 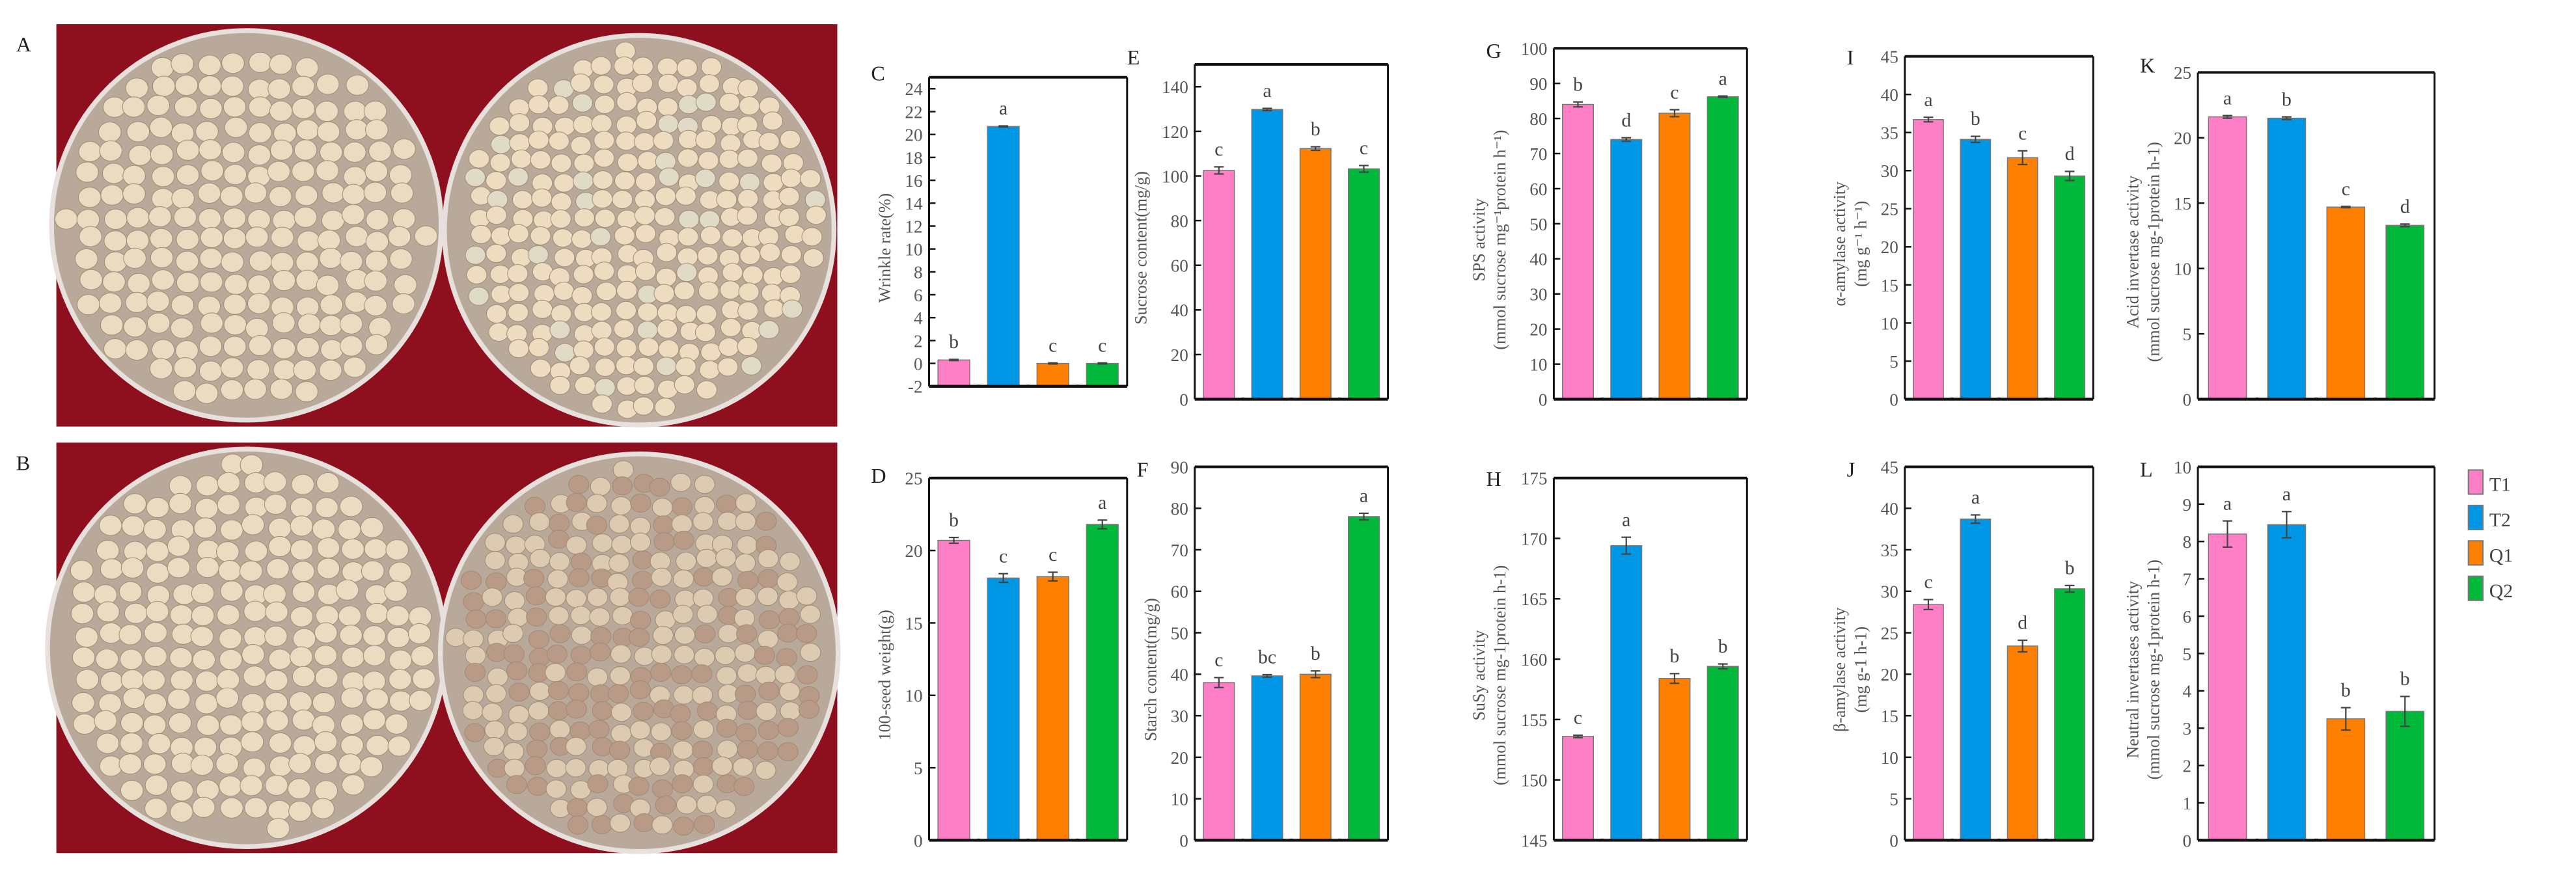 What do you see at coordinates (247, 225) in the screenshot?
I see `petri-dish` at bounding box center [247, 225].